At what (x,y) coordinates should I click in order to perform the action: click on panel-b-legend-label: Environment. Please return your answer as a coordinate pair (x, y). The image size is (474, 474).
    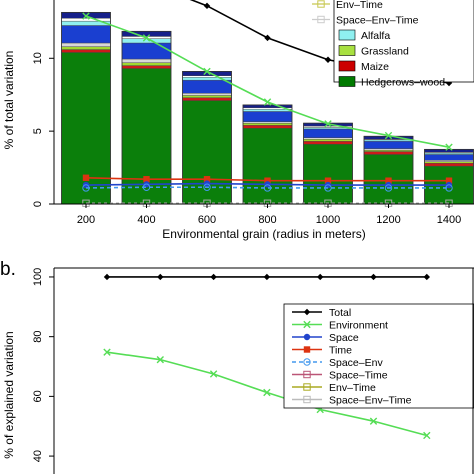
    Looking at the image, I should click on (358, 326).